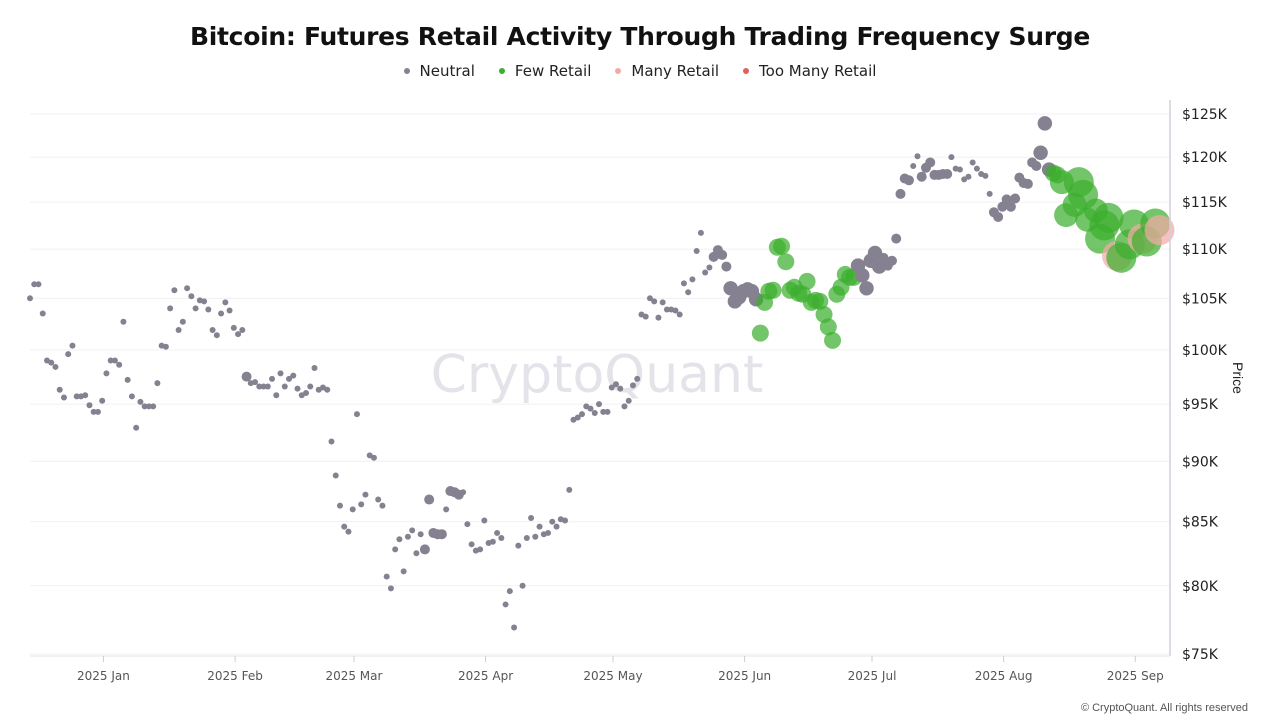 The width and height of the screenshot is (1280, 720). What do you see at coordinates (439, 71) in the screenshot?
I see `legend-item-neutral: Neutral` at bounding box center [439, 71].